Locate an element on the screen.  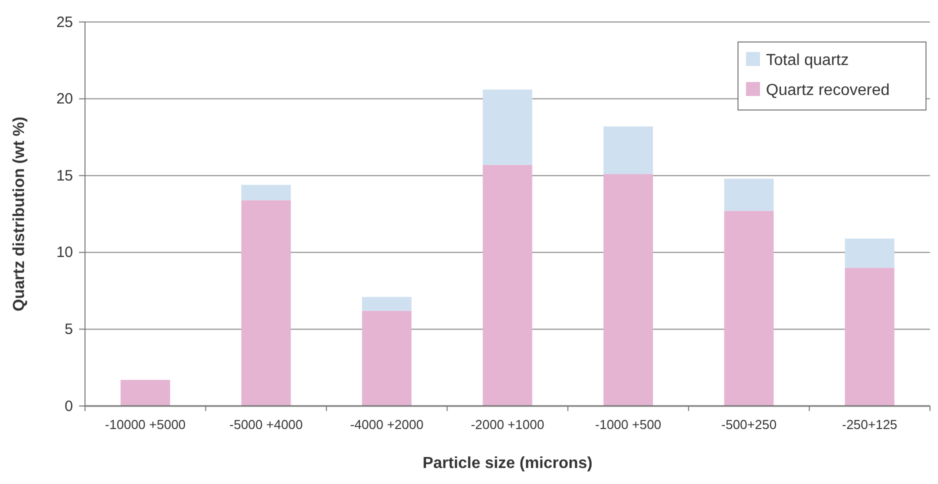
x-tick-label: -10000 +5000 is located at coordinates (145, 424).